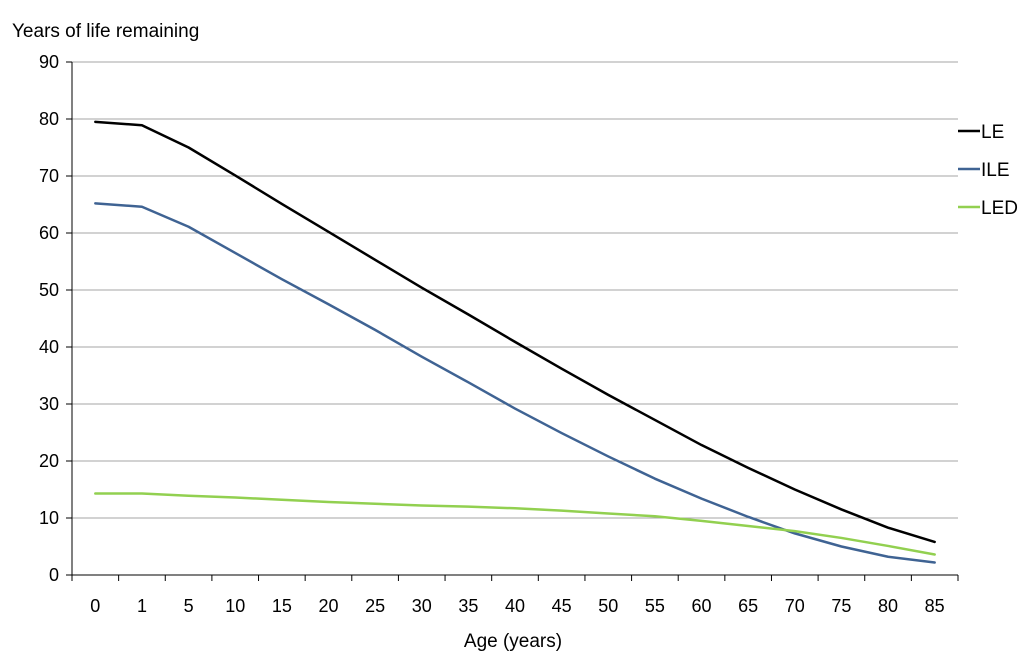  I want to click on x-tick-label: 75, so click(841, 606).